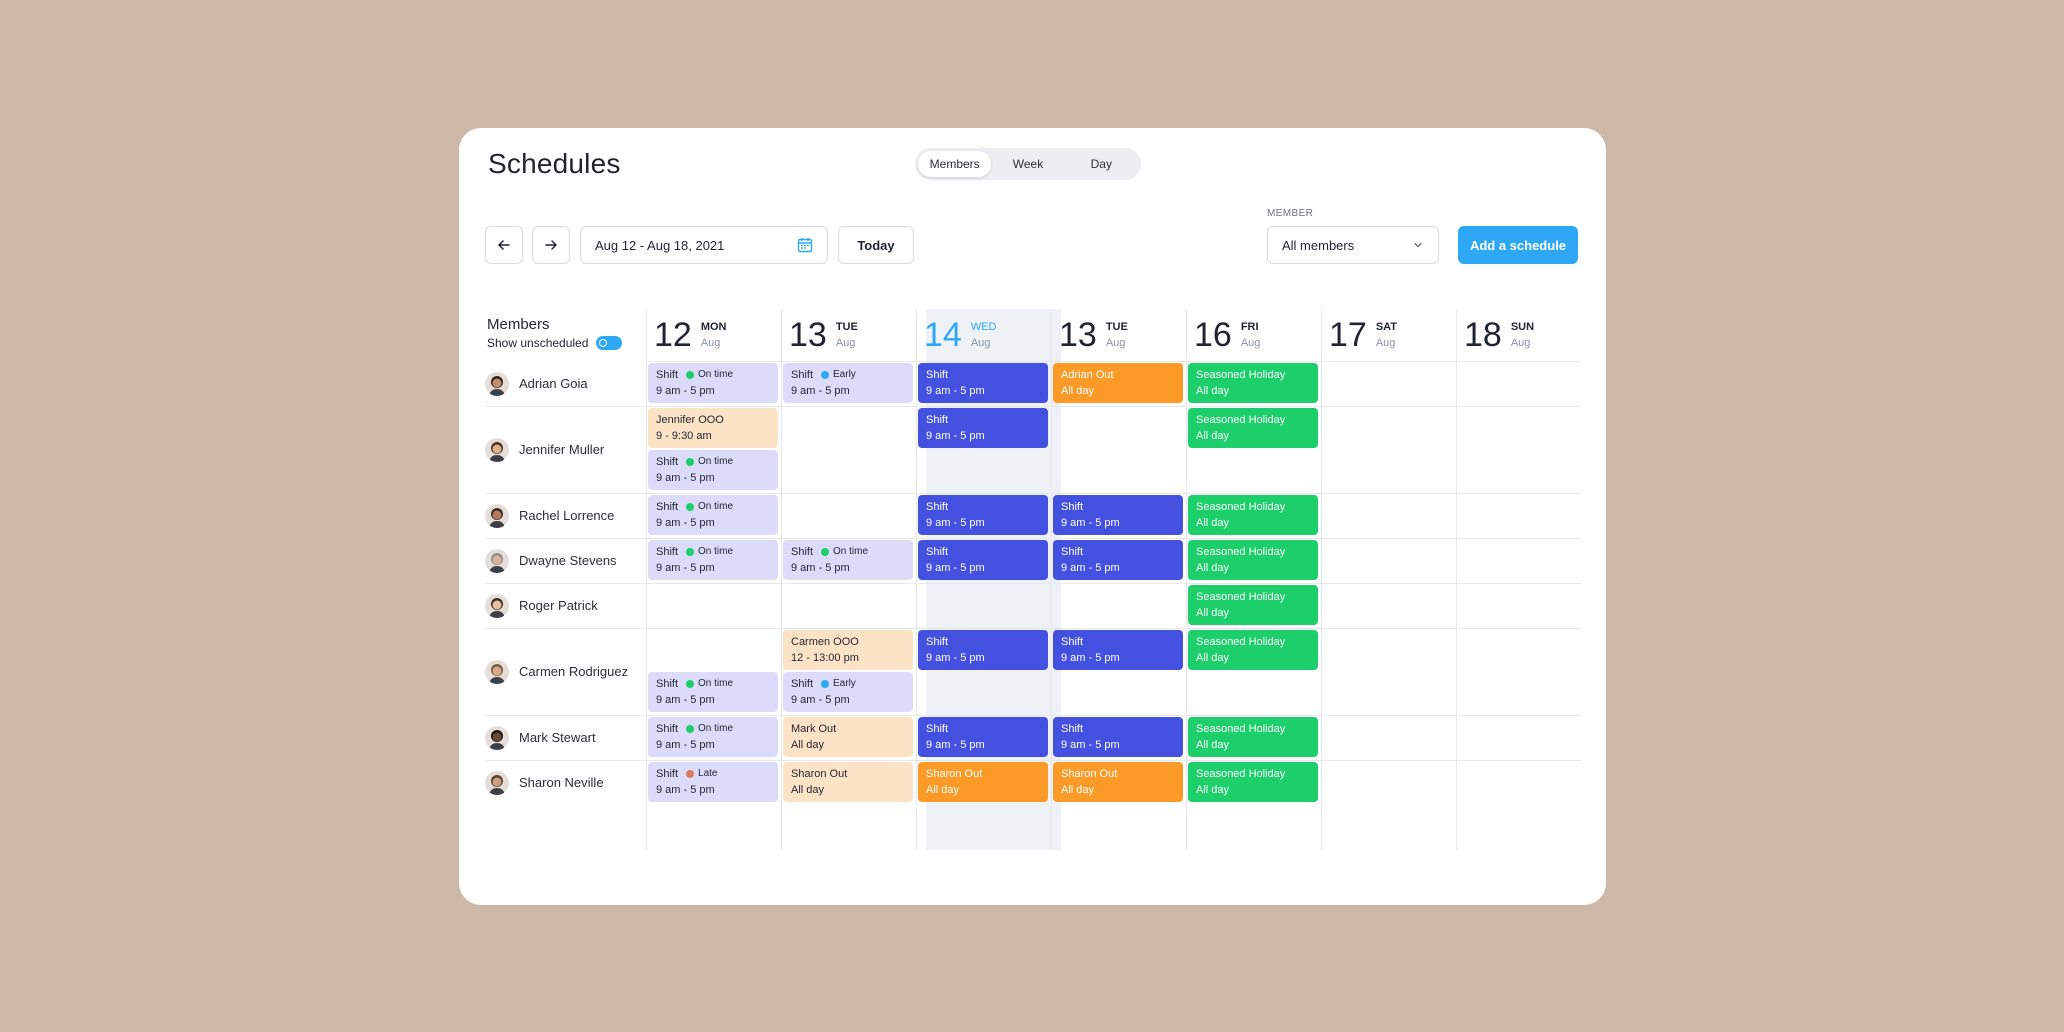 The height and width of the screenshot is (1032, 2064). What do you see at coordinates (713, 335) in the screenshot?
I see `day-header: 12 MON Aug` at bounding box center [713, 335].